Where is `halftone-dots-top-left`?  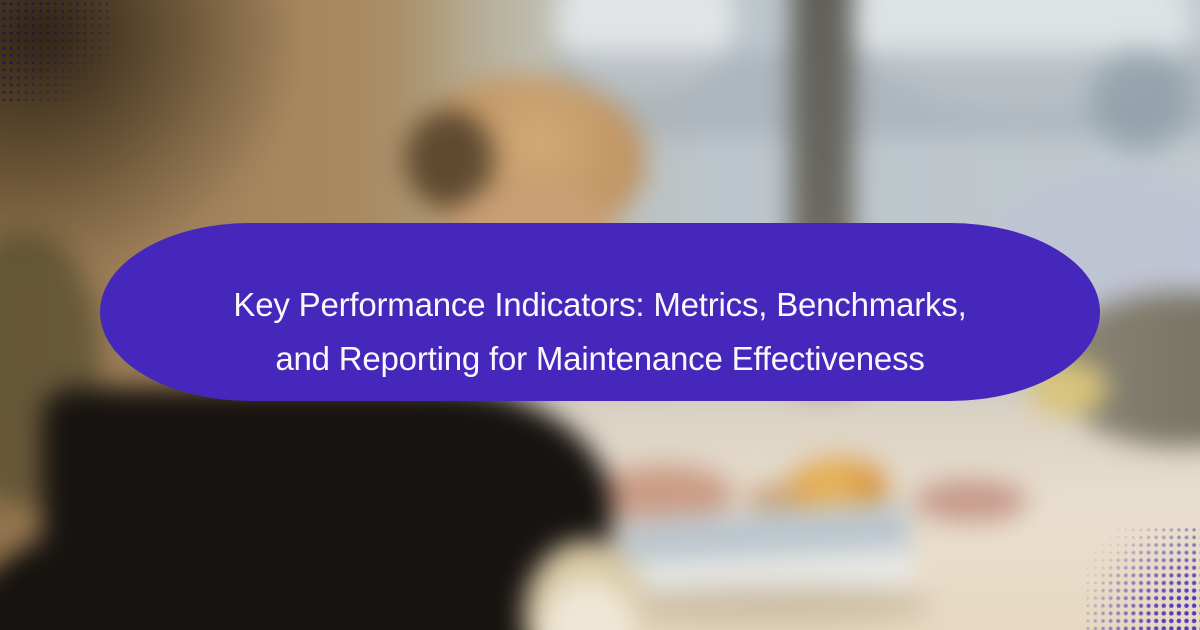 halftone-dots-top-left is located at coordinates (57, 53).